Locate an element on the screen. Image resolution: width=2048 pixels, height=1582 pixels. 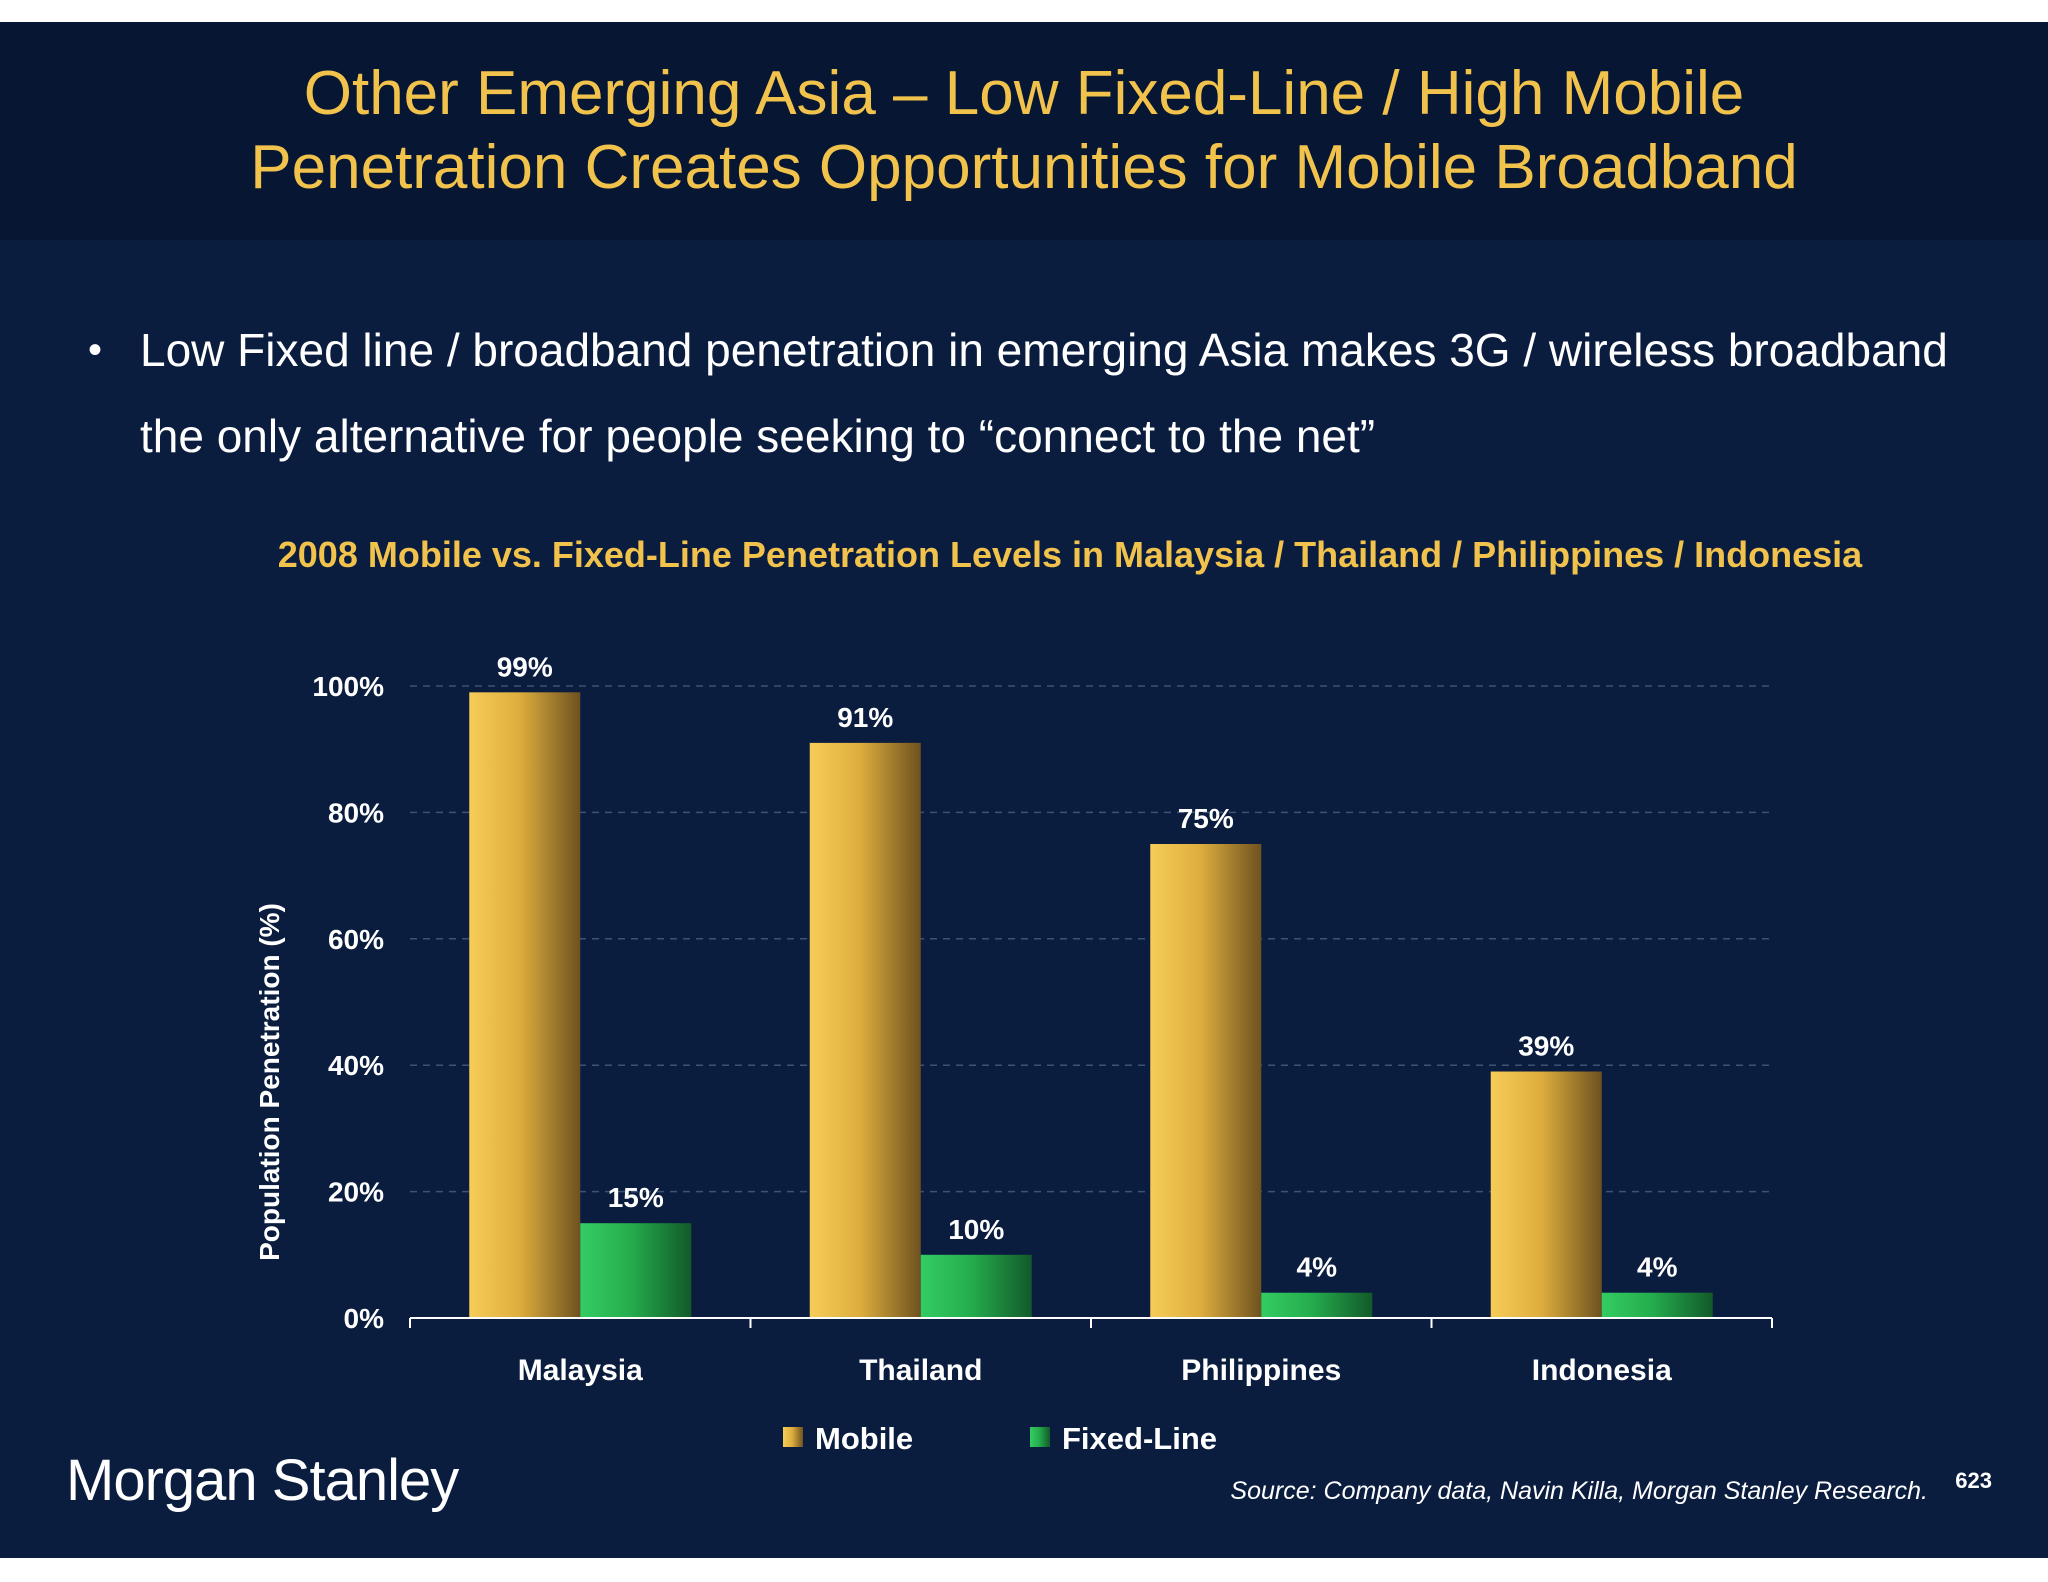
y-tick-label: 100% is located at coordinates (348, 686).